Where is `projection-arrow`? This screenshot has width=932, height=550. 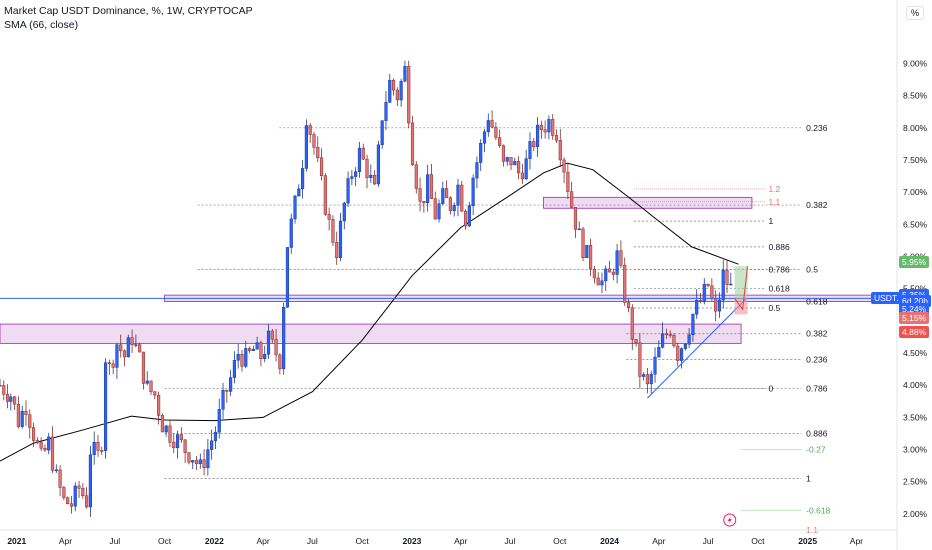
projection-arrow is located at coordinates (741, 288).